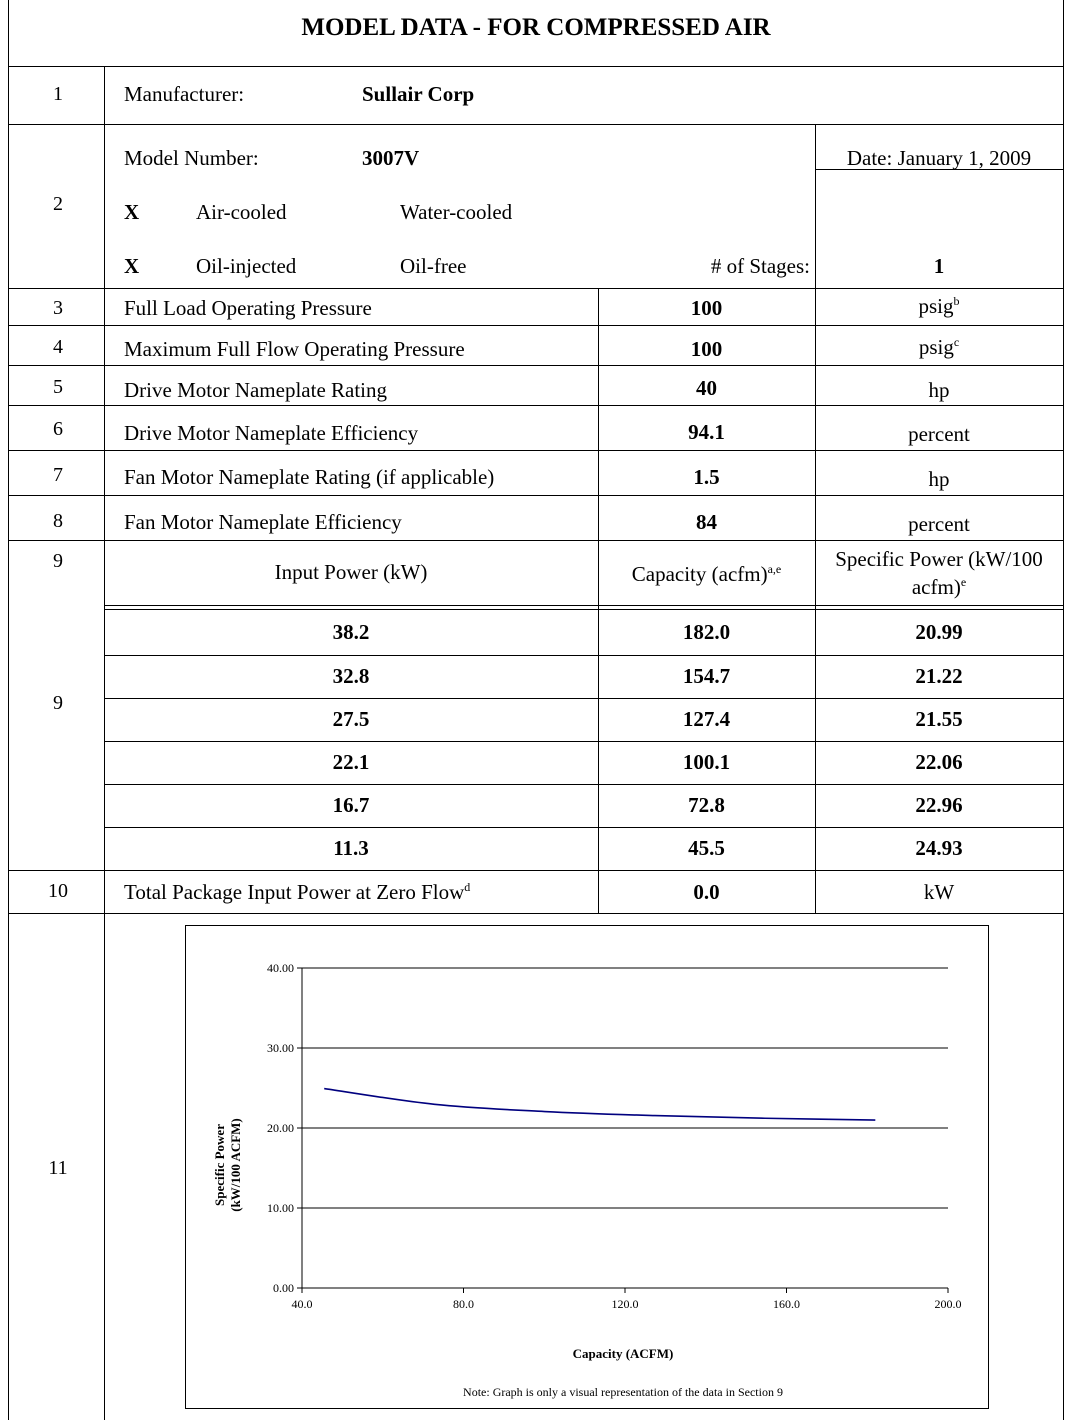 The width and height of the screenshot is (1070, 1420). Describe the element at coordinates (246, 266) in the screenshot. I see `oil-injected-label: Oil-injected` at that location.